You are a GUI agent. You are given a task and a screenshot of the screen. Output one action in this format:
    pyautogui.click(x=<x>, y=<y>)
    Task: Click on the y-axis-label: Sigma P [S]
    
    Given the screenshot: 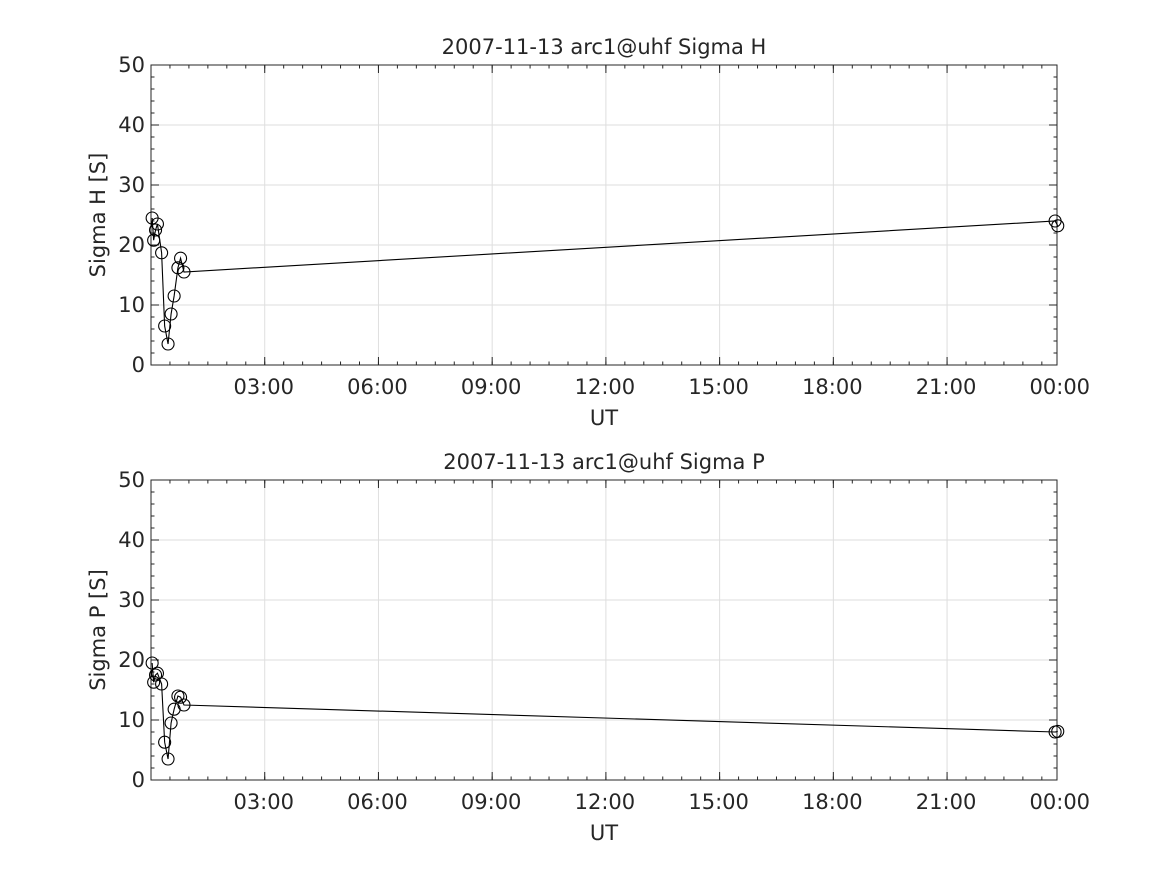 What is the action you would take?
    pyautogui.click(x=98, y=630)
    